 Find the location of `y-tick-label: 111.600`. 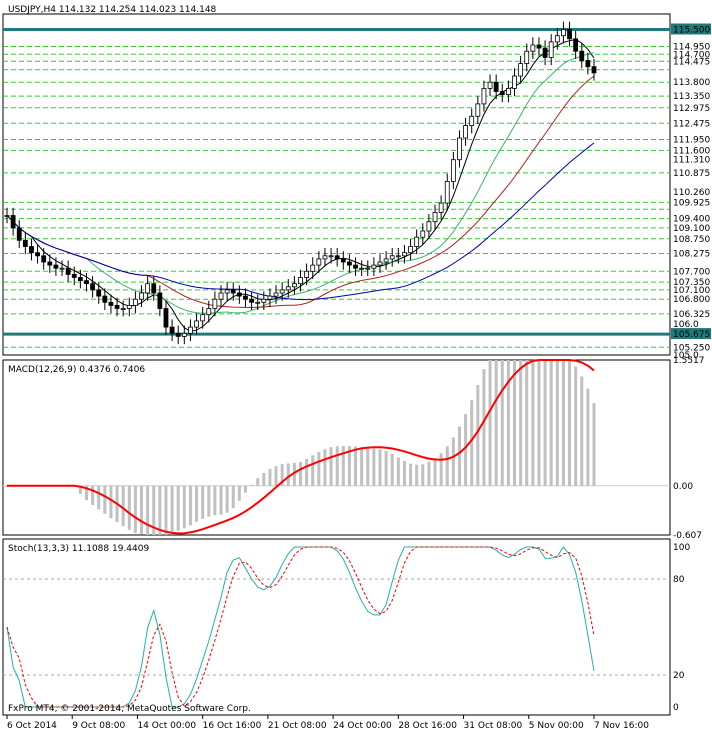

y-tick-label: 111.600 is located at coordinates (691, 151).